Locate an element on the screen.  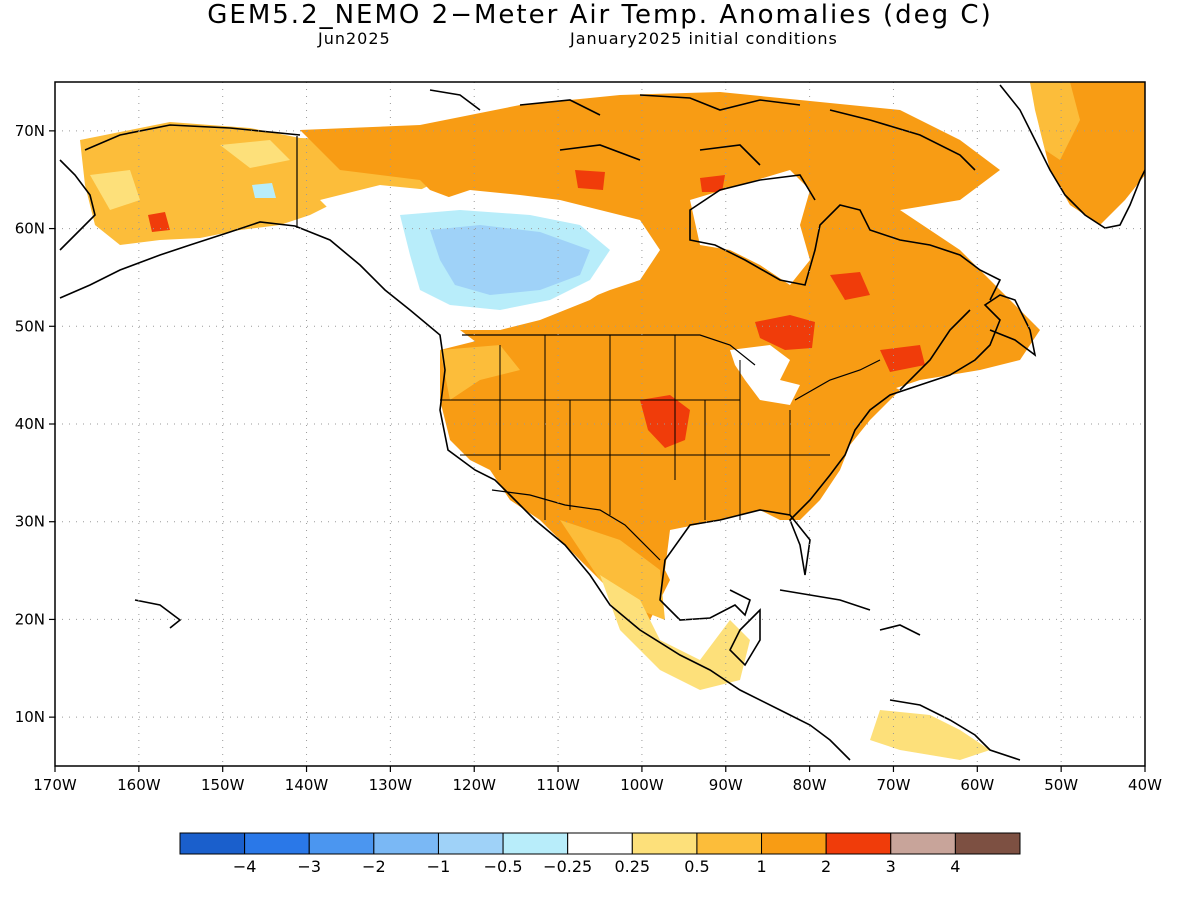
lon-tick-label: 60W is located at coordinates (977, 785).